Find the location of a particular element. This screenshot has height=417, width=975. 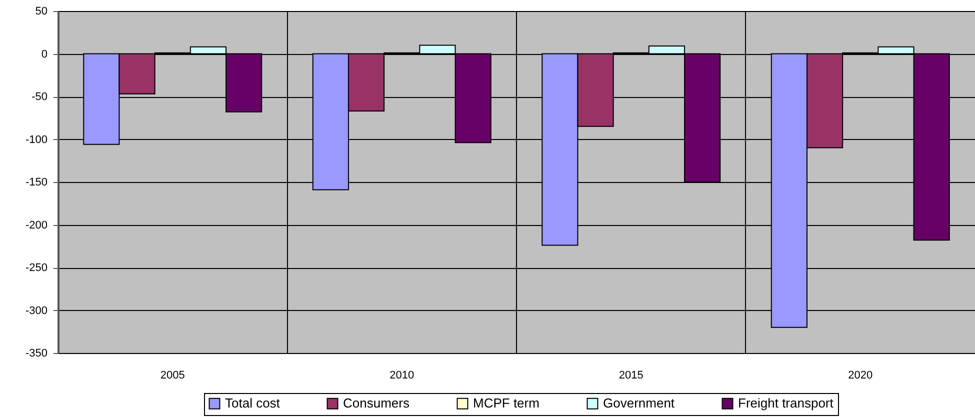

y-tick-label: -100 is located at coordinates (36, 140).